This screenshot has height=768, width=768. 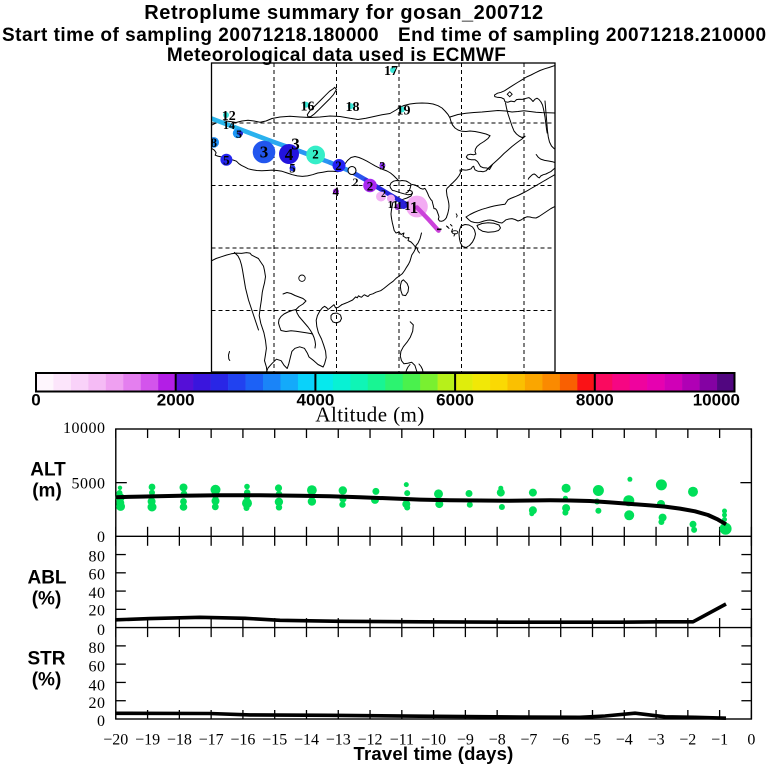 I want to click on svg-text: 4000, so click(x=315, y=400).